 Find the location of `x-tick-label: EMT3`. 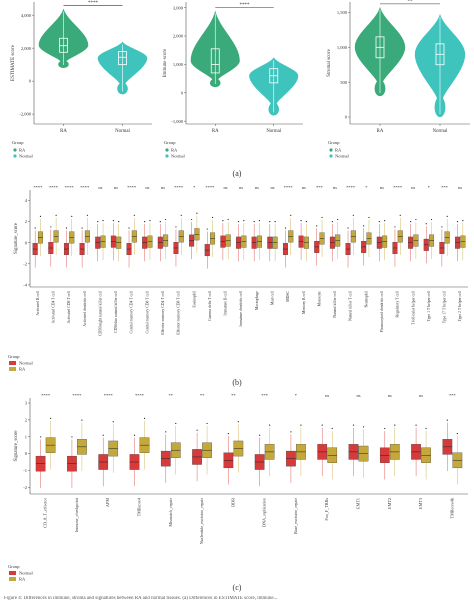

x-tick-label: EMT3 is located at coordinates (420, 503).